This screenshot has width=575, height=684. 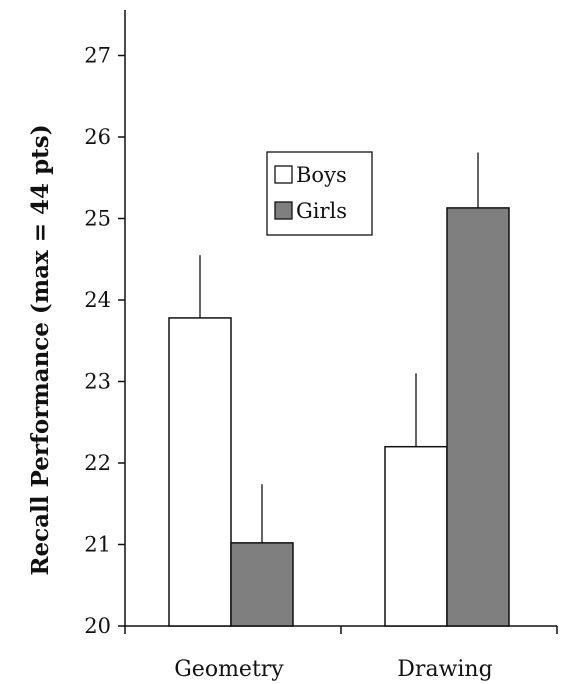 I want to click on legend-label-girls: Girls, so click(x=321, y=211).